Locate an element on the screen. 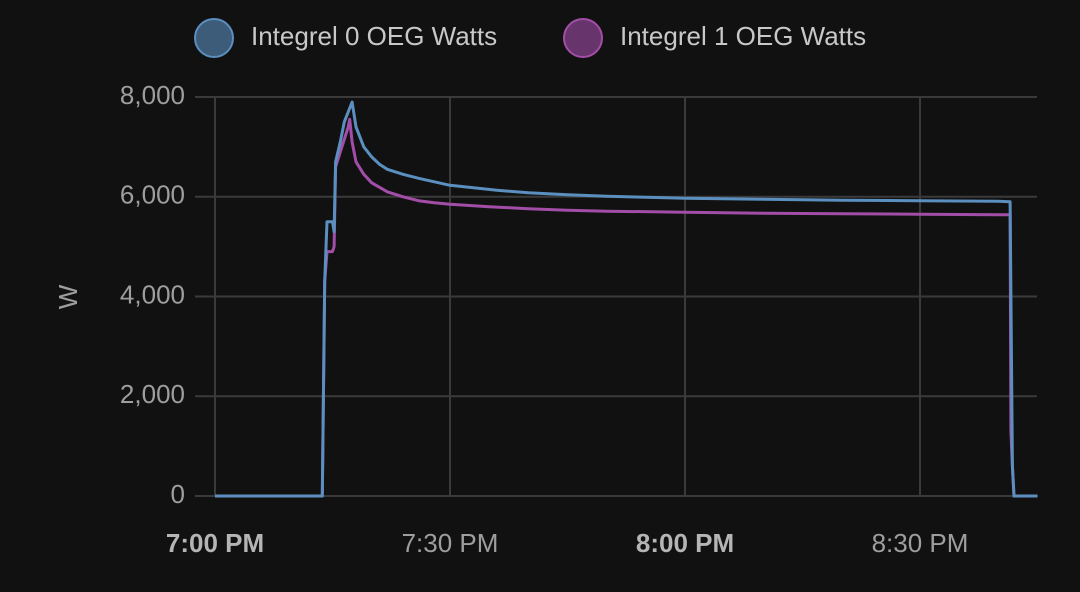 The image size is (1080, 592). y-axis-label: W is located at coordinates (68, 296).